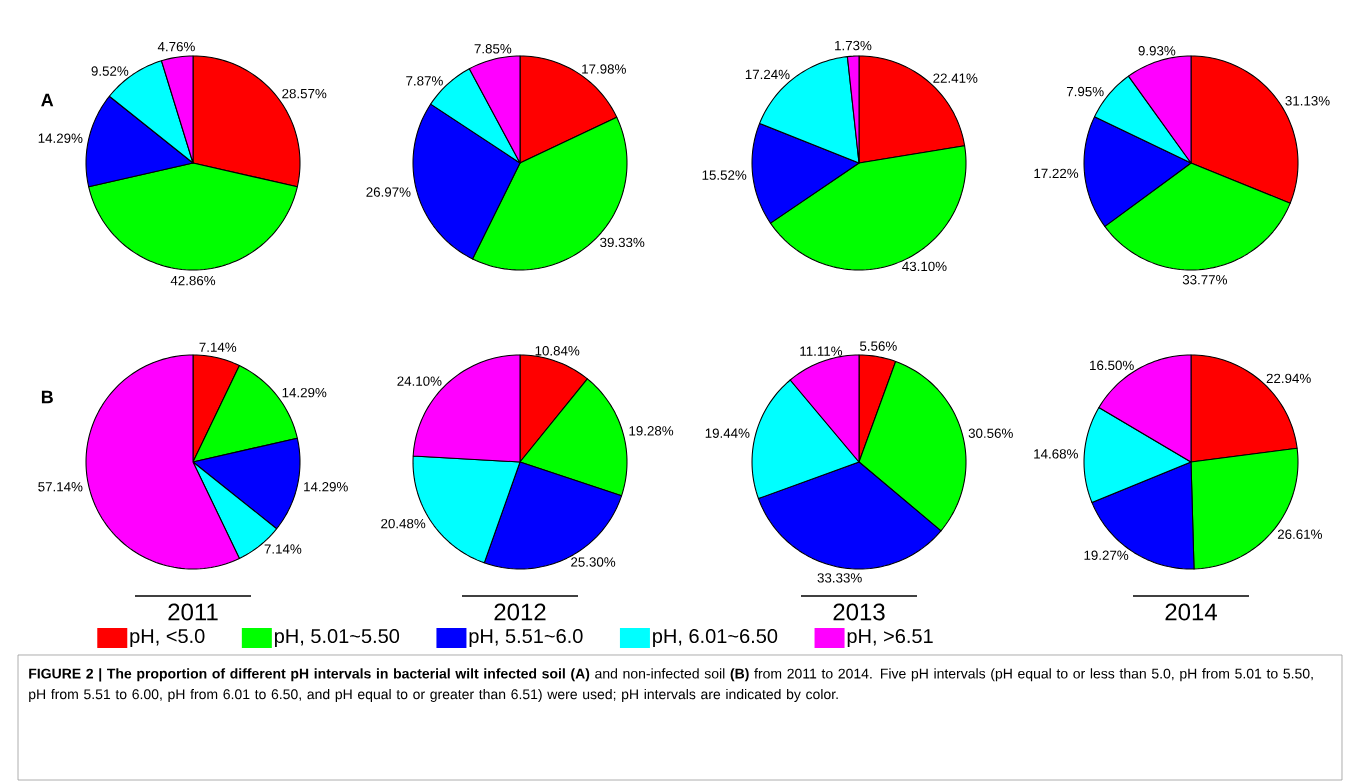 Image resolution: width=1360 pixels, height=783 pixels. I want to click on data-label: 7.87%, so click(424, 81).